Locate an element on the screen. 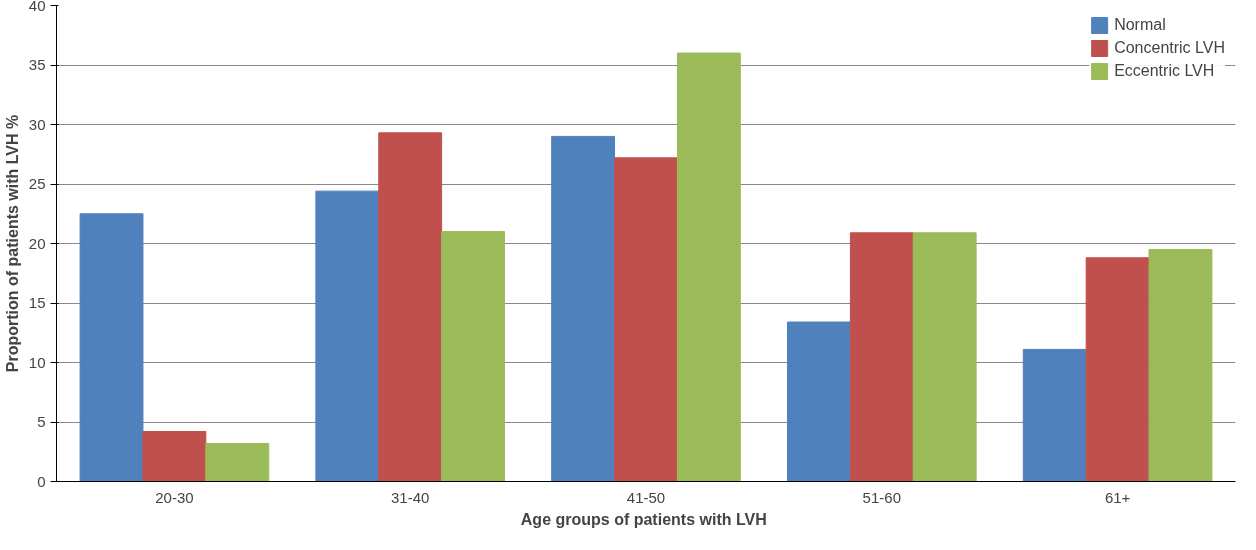 The height and width of the screenshot is (550, 1256). x-axis-title: Age groups of patients with LVH is located at coordinates (643, 519).